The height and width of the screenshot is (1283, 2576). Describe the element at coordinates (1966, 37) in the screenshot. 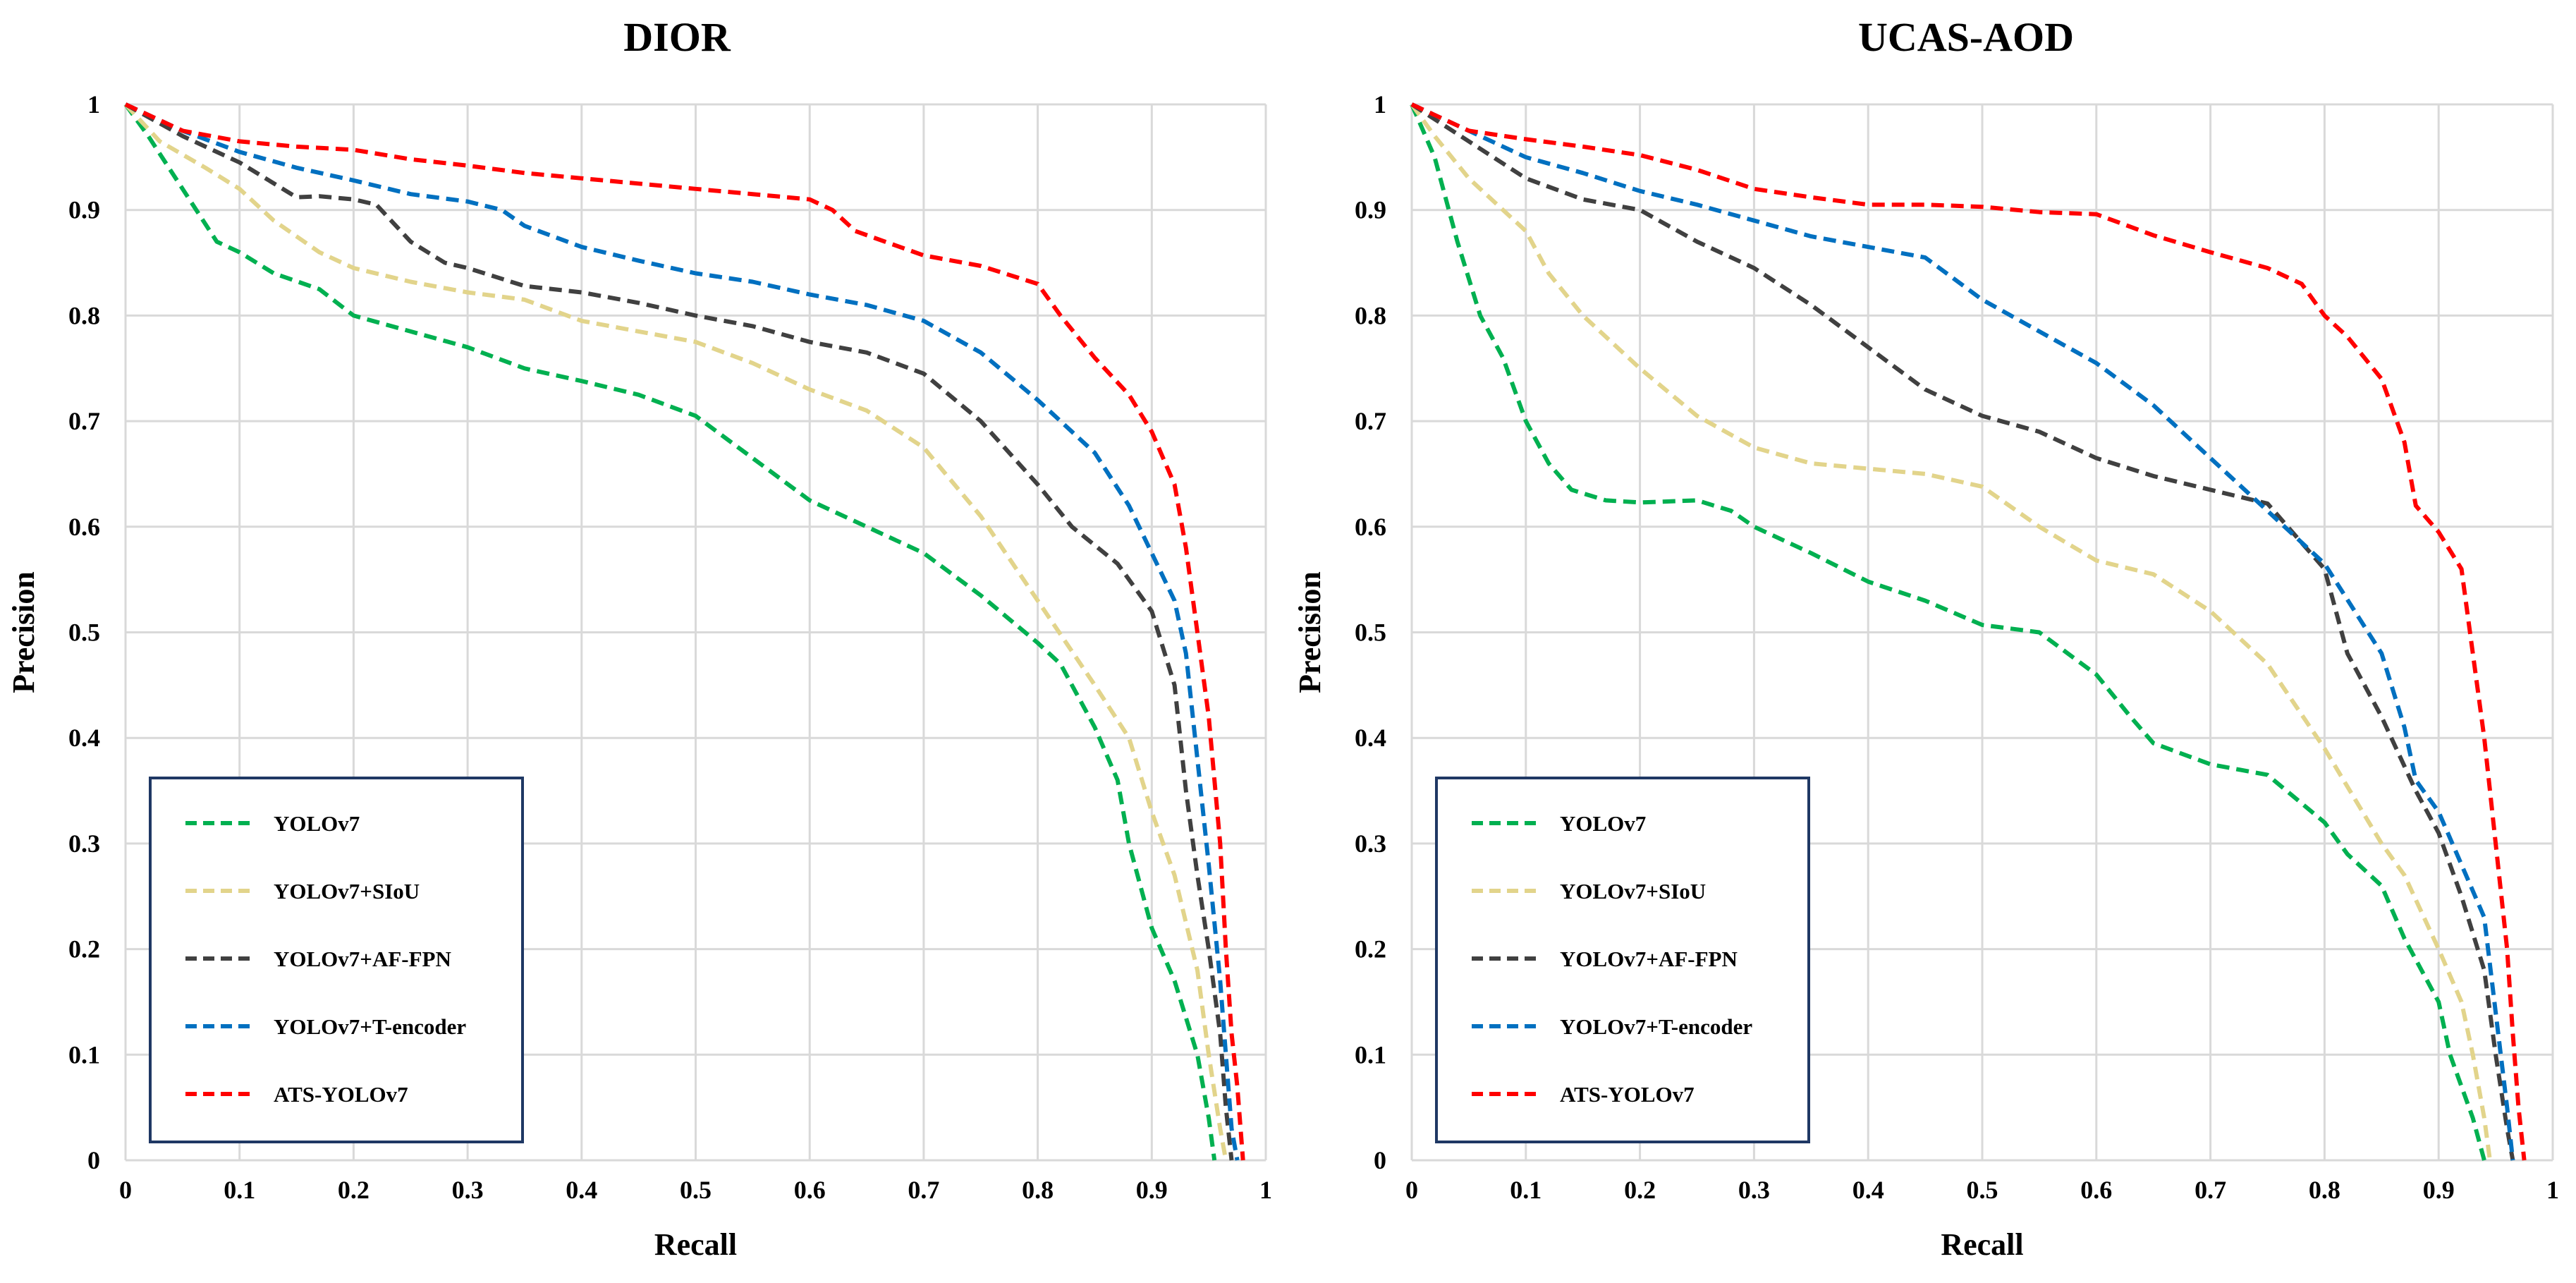

I see `chart-title: UCAS-AOD` at that location.